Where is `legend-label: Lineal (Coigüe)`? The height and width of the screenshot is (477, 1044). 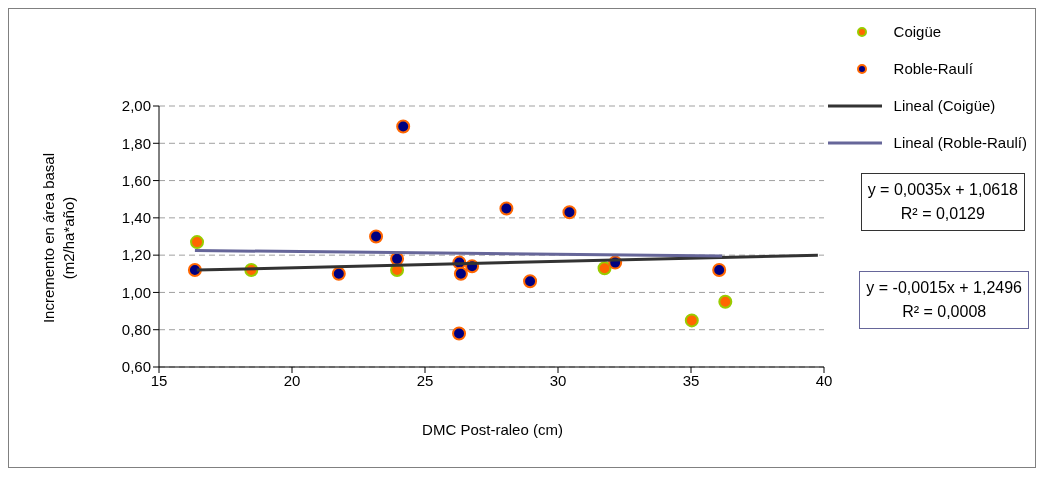
legend-label: Lineal (Coigüe) is located at coordinates (944, 105).